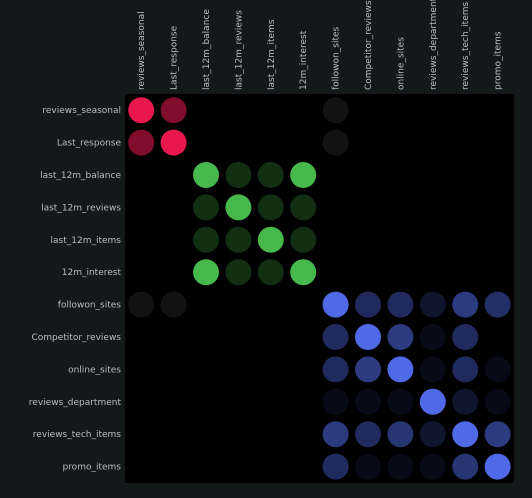 The image size is (532, 498). I want to click on heatmap-cell-reviews_tech_items-reviews_tech_items, so click(465, 434).